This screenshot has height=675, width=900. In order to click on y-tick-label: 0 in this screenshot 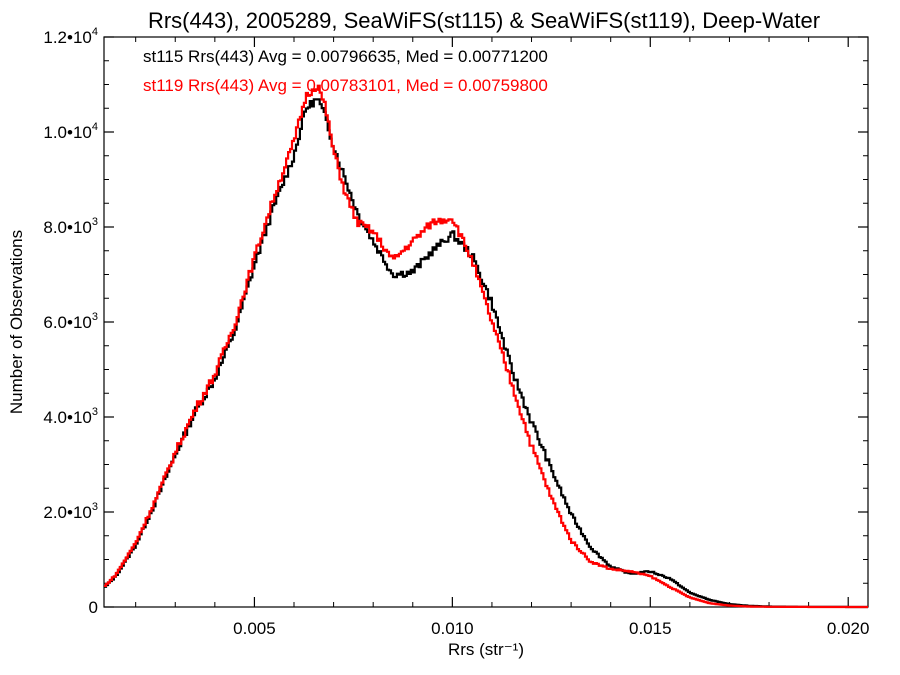, I will do `click(93, 607)`.